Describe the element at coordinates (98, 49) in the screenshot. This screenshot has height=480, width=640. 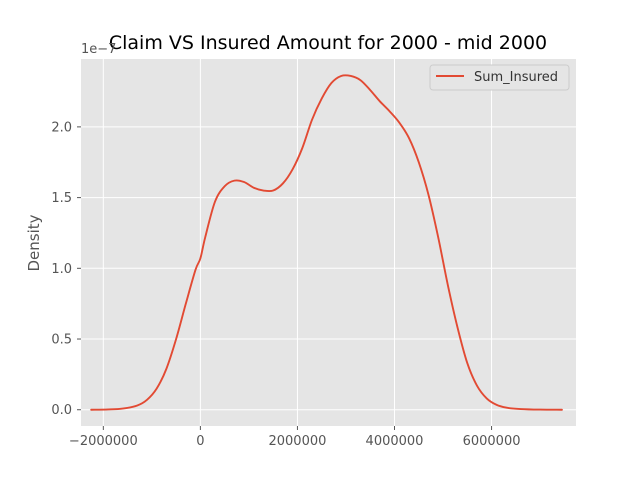
I see `y-scale-offset-label: 1e−7` at that location.